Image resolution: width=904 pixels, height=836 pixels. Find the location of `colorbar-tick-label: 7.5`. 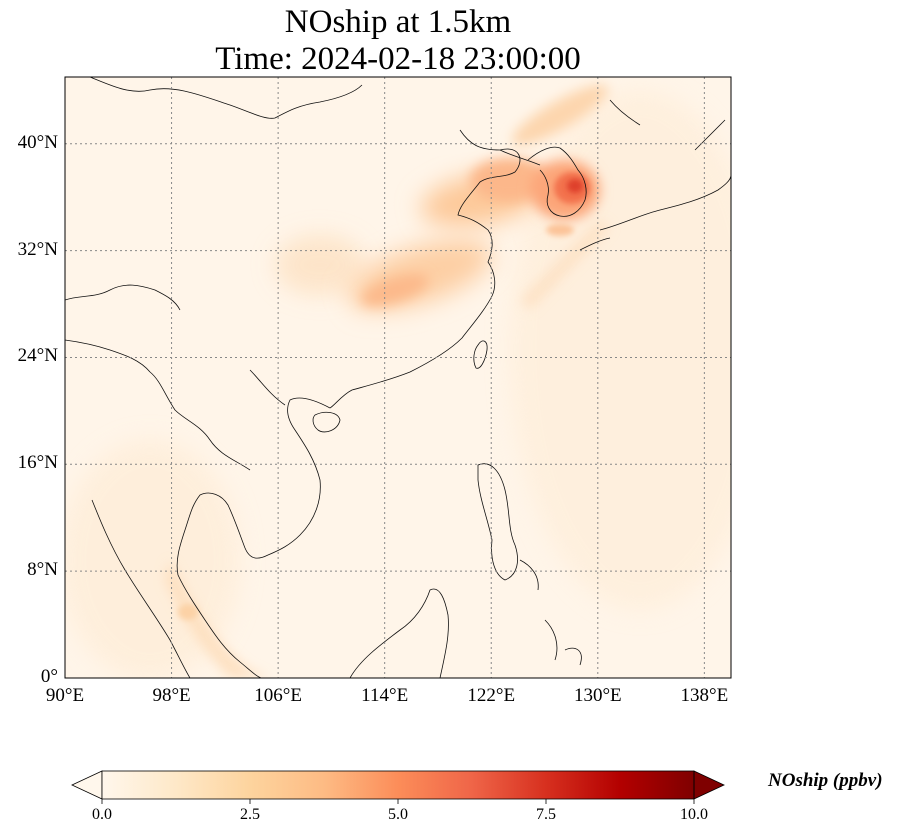

colorbar-tick-label: 7.5 is located at coordinates (546, 814).